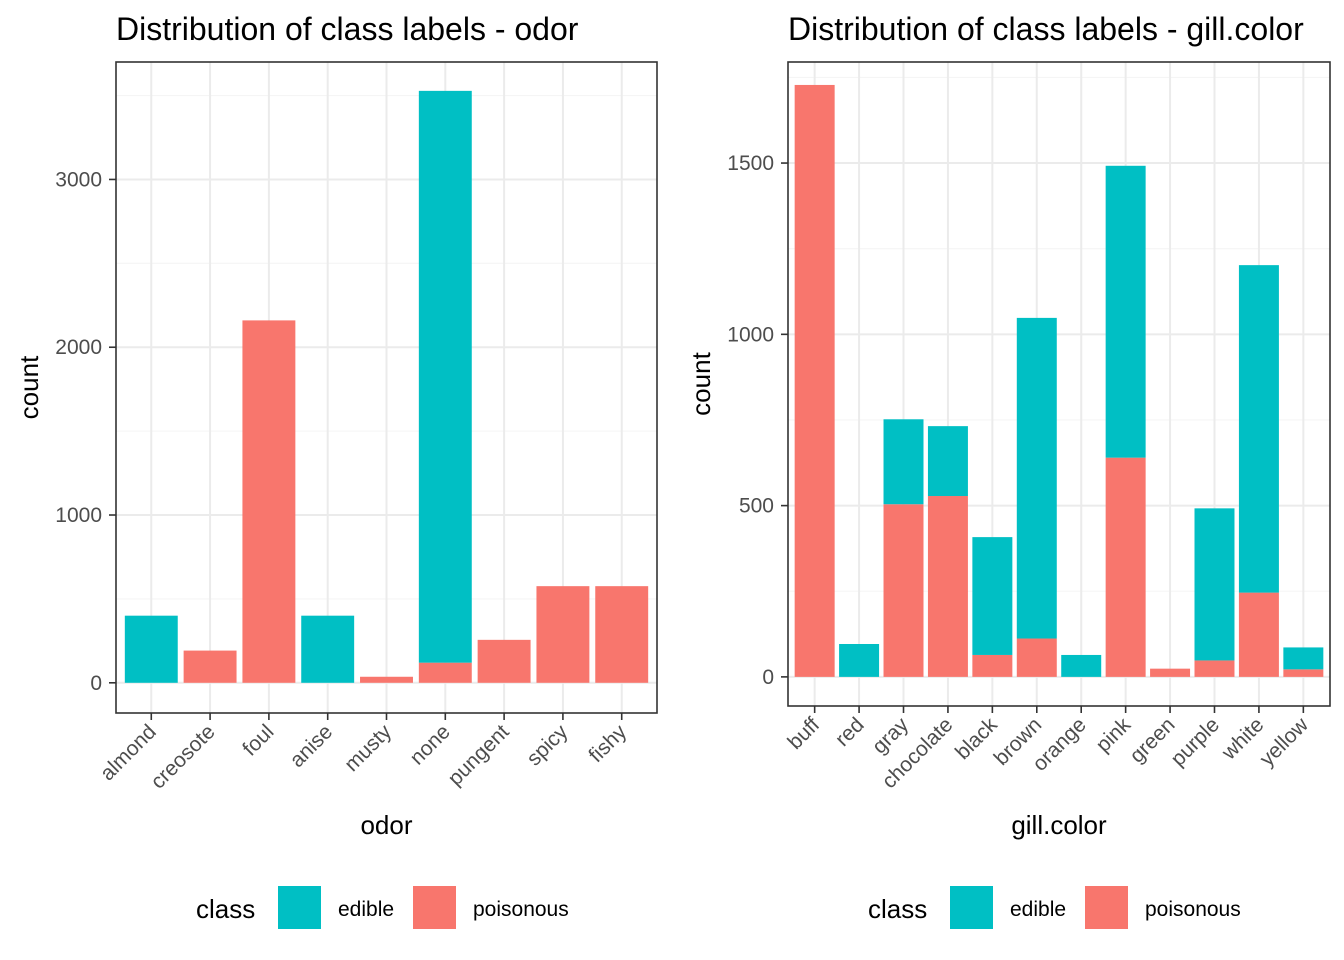 The height and width of the screenshot is (960, 1344). What do you see at coordinates (1303, 673) in the screenshot?
I see `bar-poisonous-yellow` at bounding box center [1303, 673].